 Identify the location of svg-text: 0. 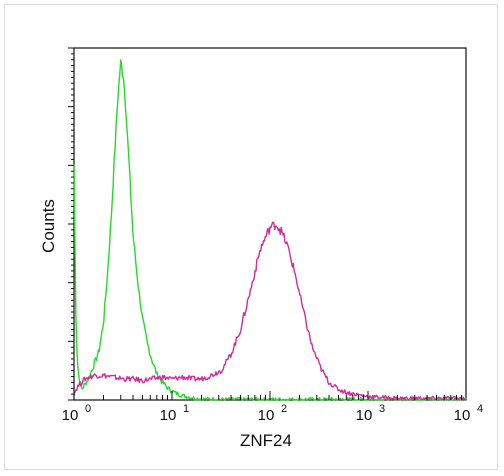
(88, 409).